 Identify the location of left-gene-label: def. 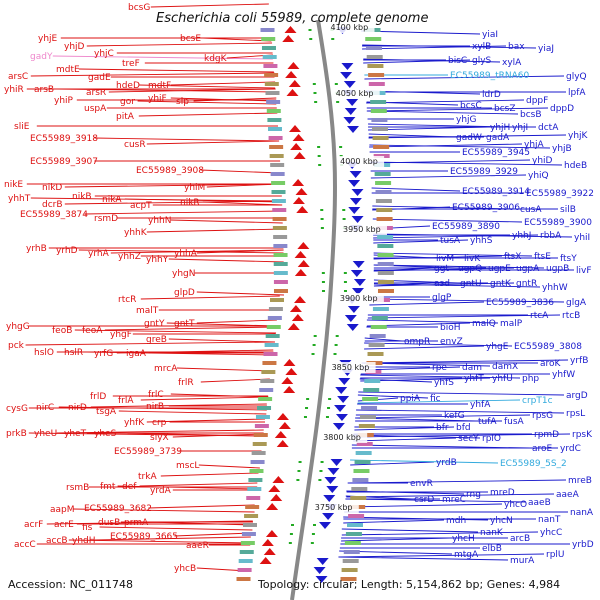
(129, 487).